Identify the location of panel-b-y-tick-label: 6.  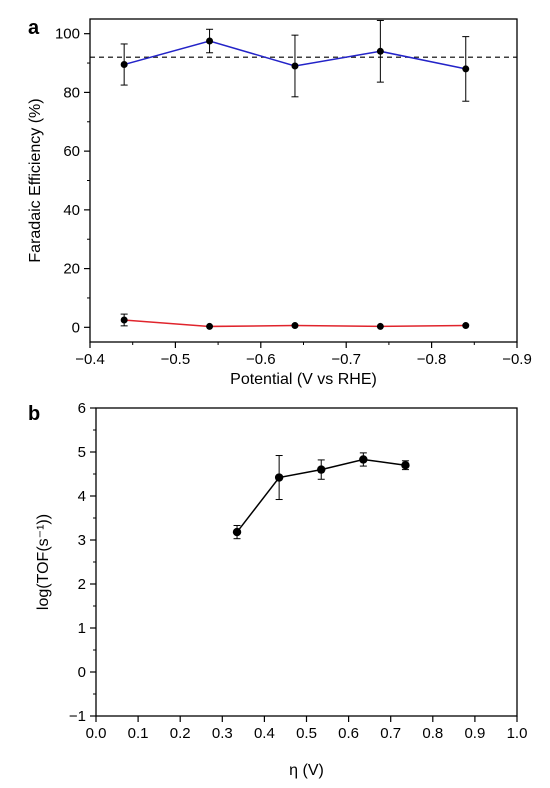
(82, 408).